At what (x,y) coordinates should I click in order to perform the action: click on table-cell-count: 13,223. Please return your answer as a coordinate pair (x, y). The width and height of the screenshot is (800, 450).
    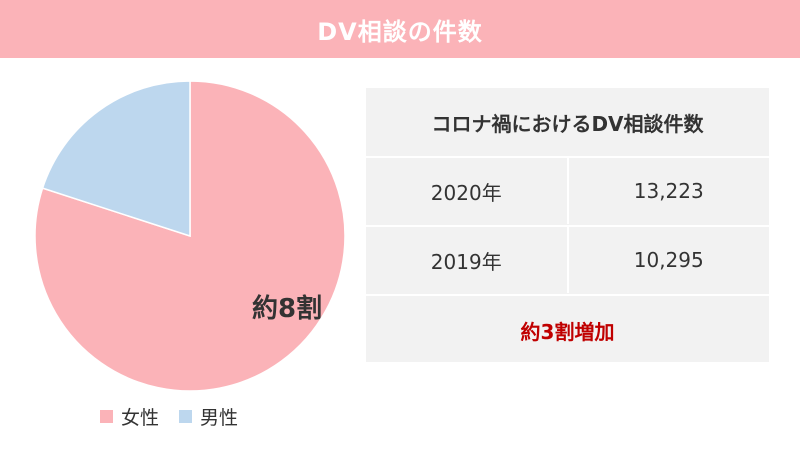
    Looking at the image, I should click on (668, 191).